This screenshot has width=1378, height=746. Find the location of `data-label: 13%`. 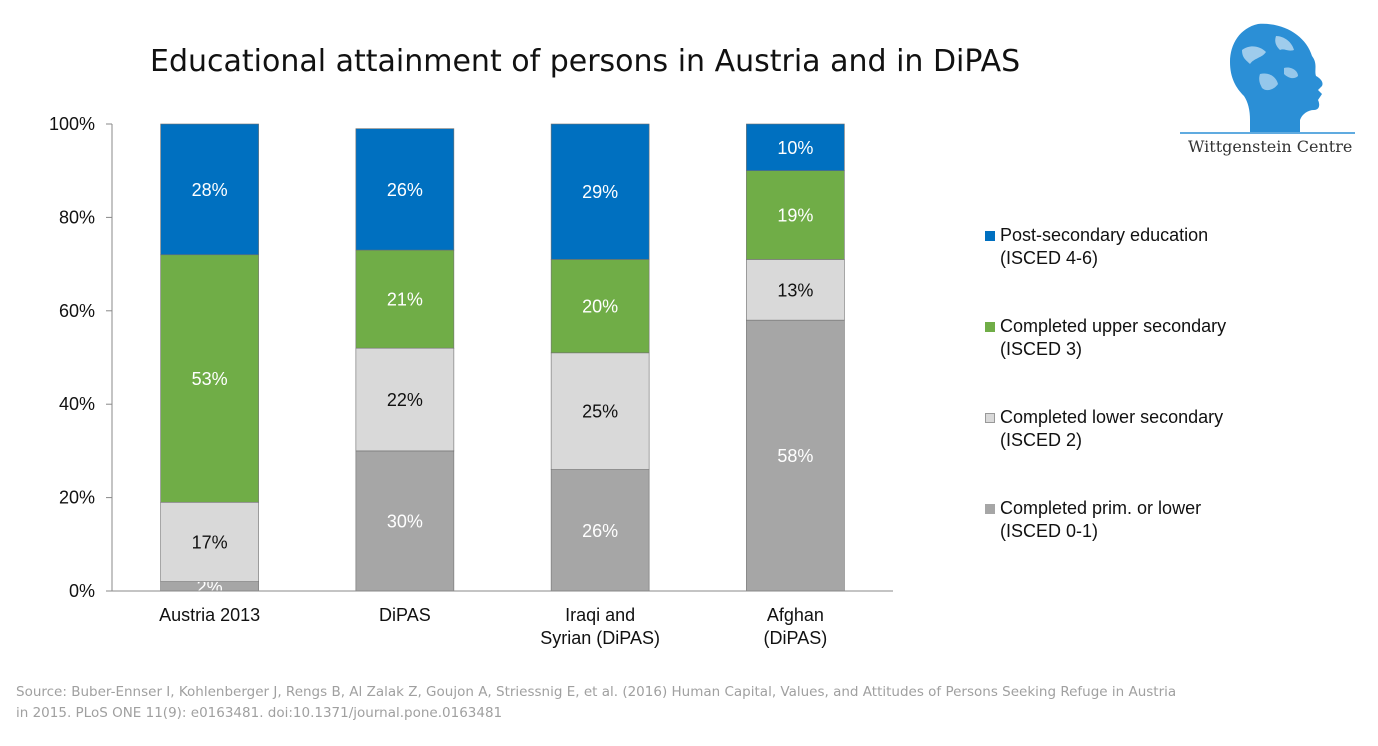

data-label: 13% is located at coordinates (795, 290).